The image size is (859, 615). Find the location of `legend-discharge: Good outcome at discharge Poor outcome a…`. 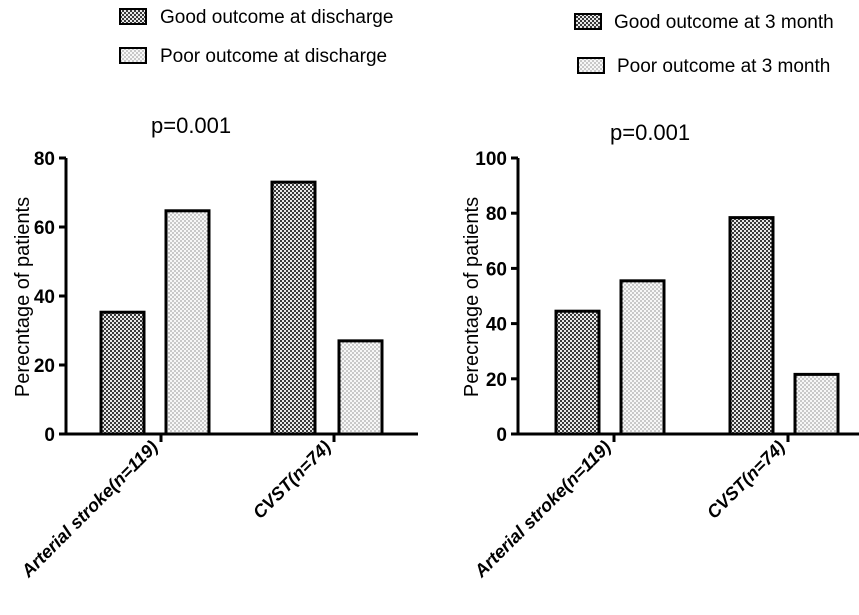

legend-discharge: Good outcome at discharge Poor outcome a… is located at coordinates (256, 37).